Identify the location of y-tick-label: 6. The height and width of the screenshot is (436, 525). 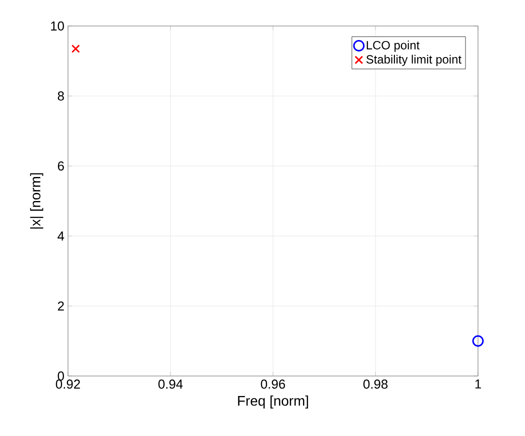
(61, 166).